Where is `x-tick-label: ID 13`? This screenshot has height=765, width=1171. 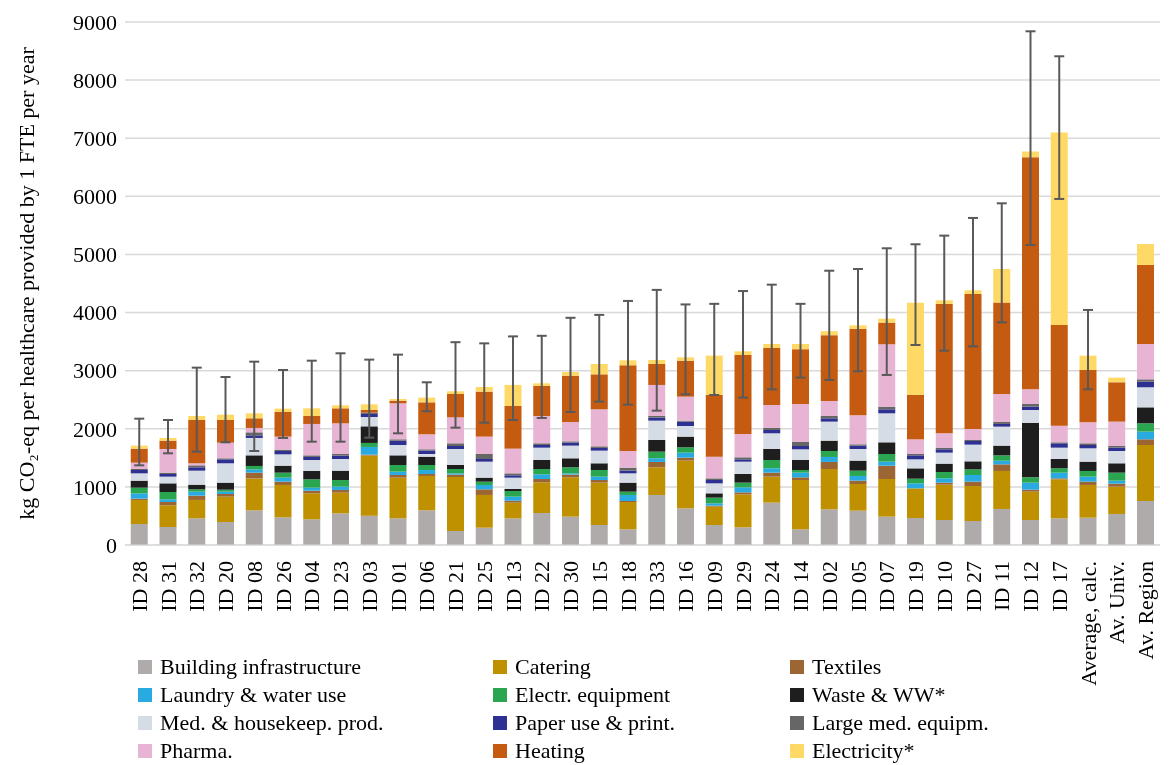
x-tick-label: ID 13 is located at coordinates (513, 586).